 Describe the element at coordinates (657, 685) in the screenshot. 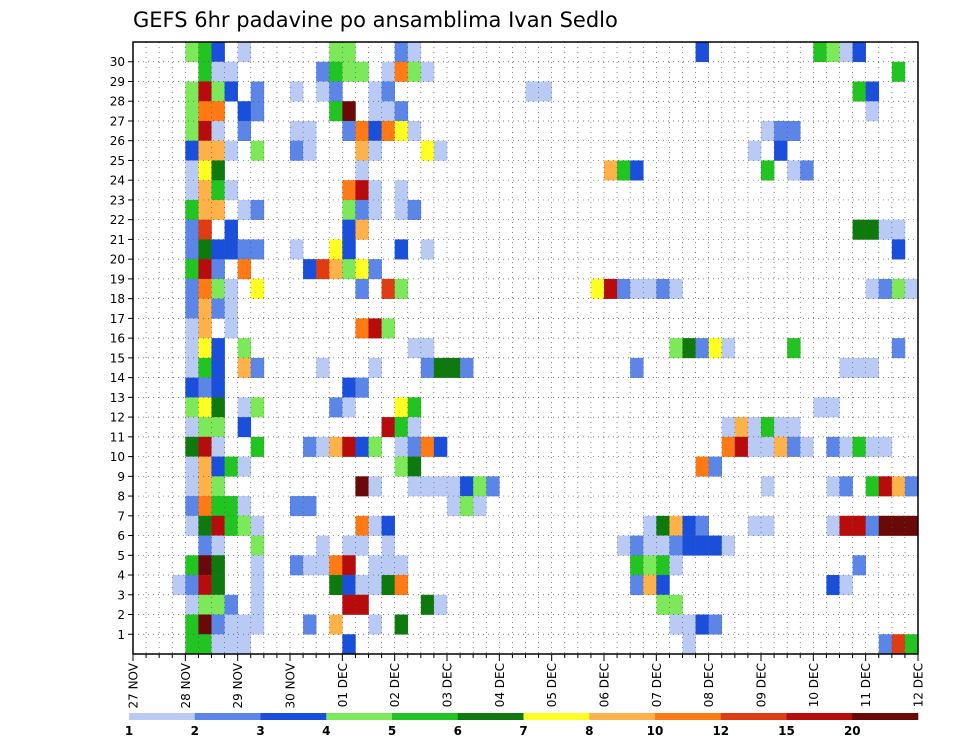

I see `x-tick-label: 07 DEC` at that location.